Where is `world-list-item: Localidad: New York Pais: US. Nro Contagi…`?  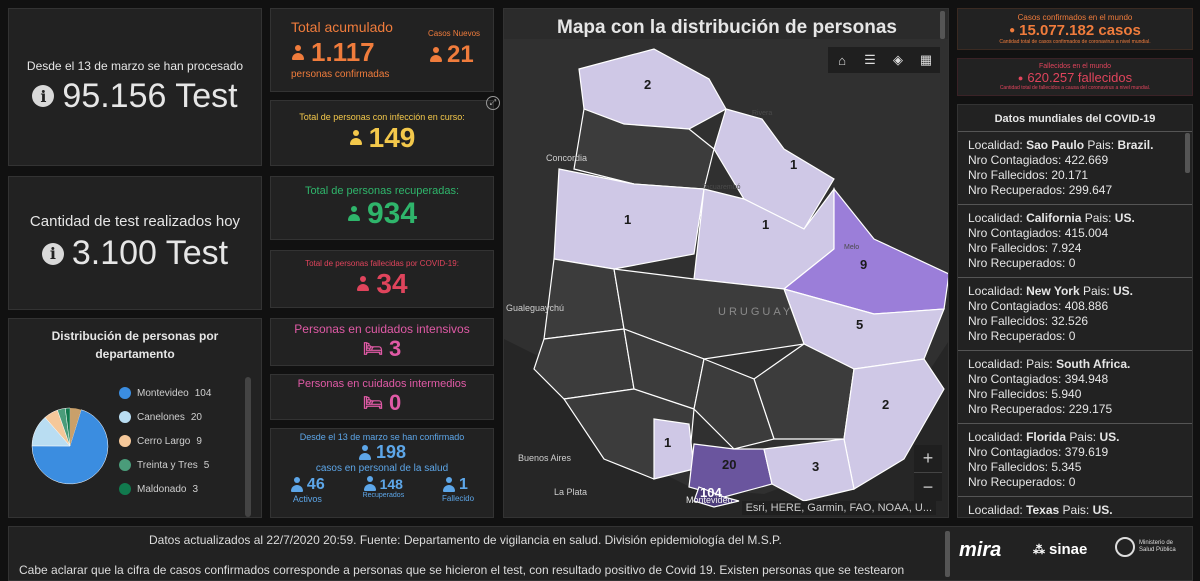 world-list-item: Localidad: New York Pais: US. Nro Contagi… is located at coordinates (1075, 314).